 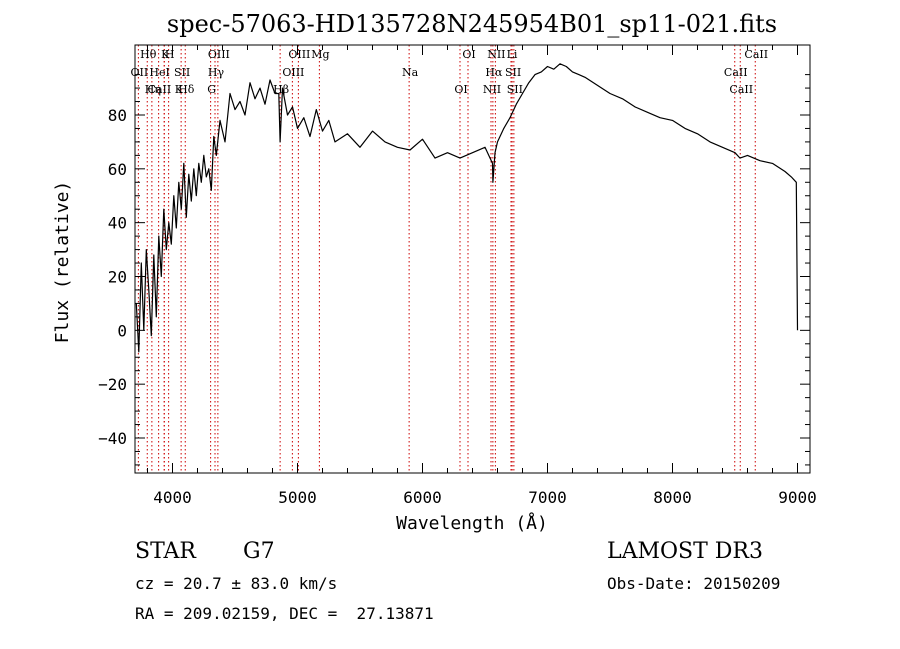 I want to click on y-tick-label-0: −40, so click(x=112, y=438).